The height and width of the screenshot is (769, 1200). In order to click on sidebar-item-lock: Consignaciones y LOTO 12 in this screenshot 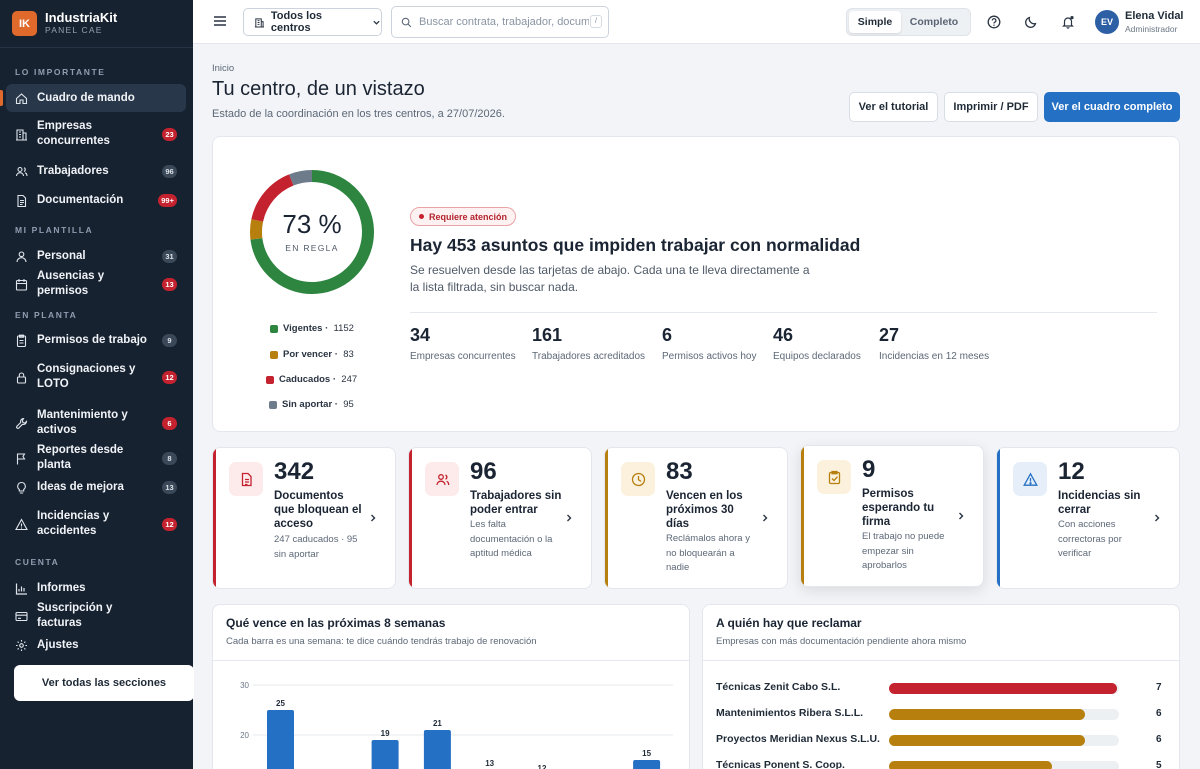, I will do `click(96, 377)`.